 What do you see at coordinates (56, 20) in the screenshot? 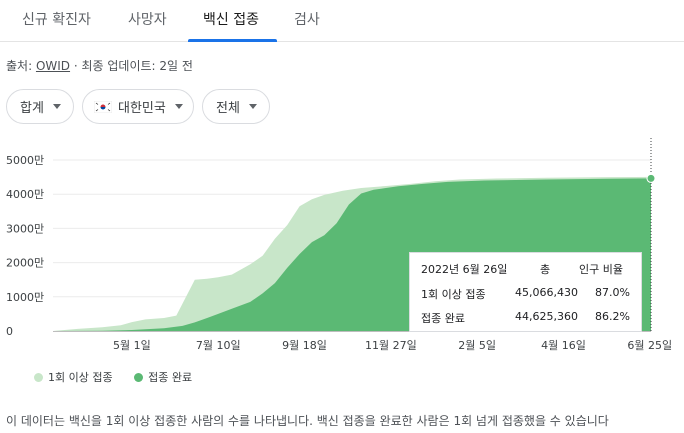
I see `tab-new-cases: 신규 확진자` at bounding box center [56, 20].